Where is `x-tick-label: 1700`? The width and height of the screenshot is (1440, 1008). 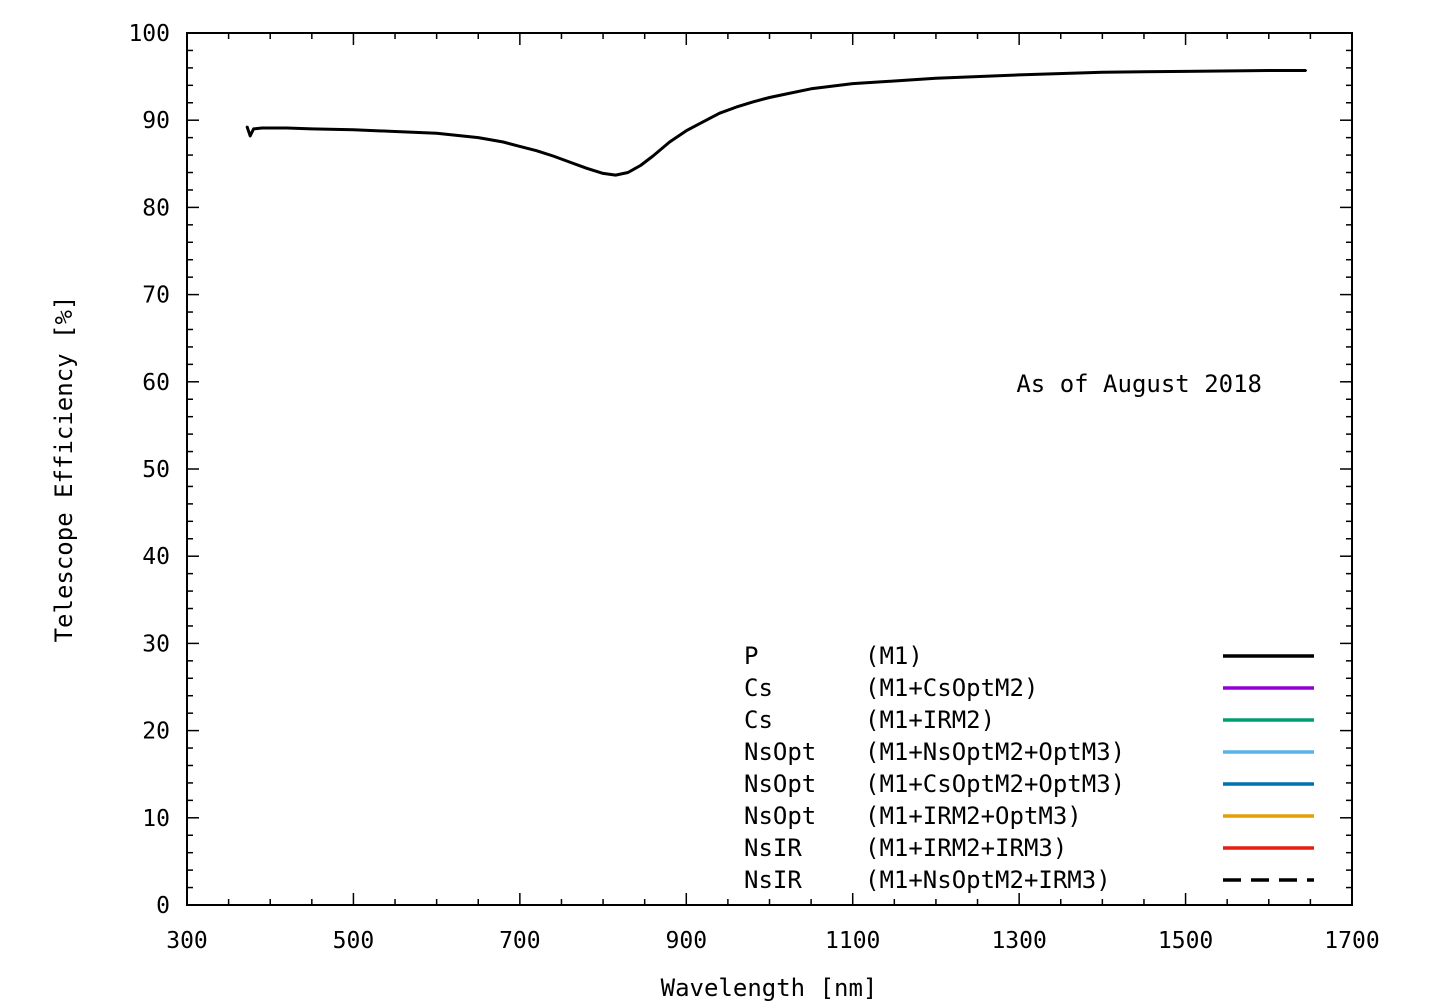 x-tick-label: 1700 is located at coordinates (1351, 941).